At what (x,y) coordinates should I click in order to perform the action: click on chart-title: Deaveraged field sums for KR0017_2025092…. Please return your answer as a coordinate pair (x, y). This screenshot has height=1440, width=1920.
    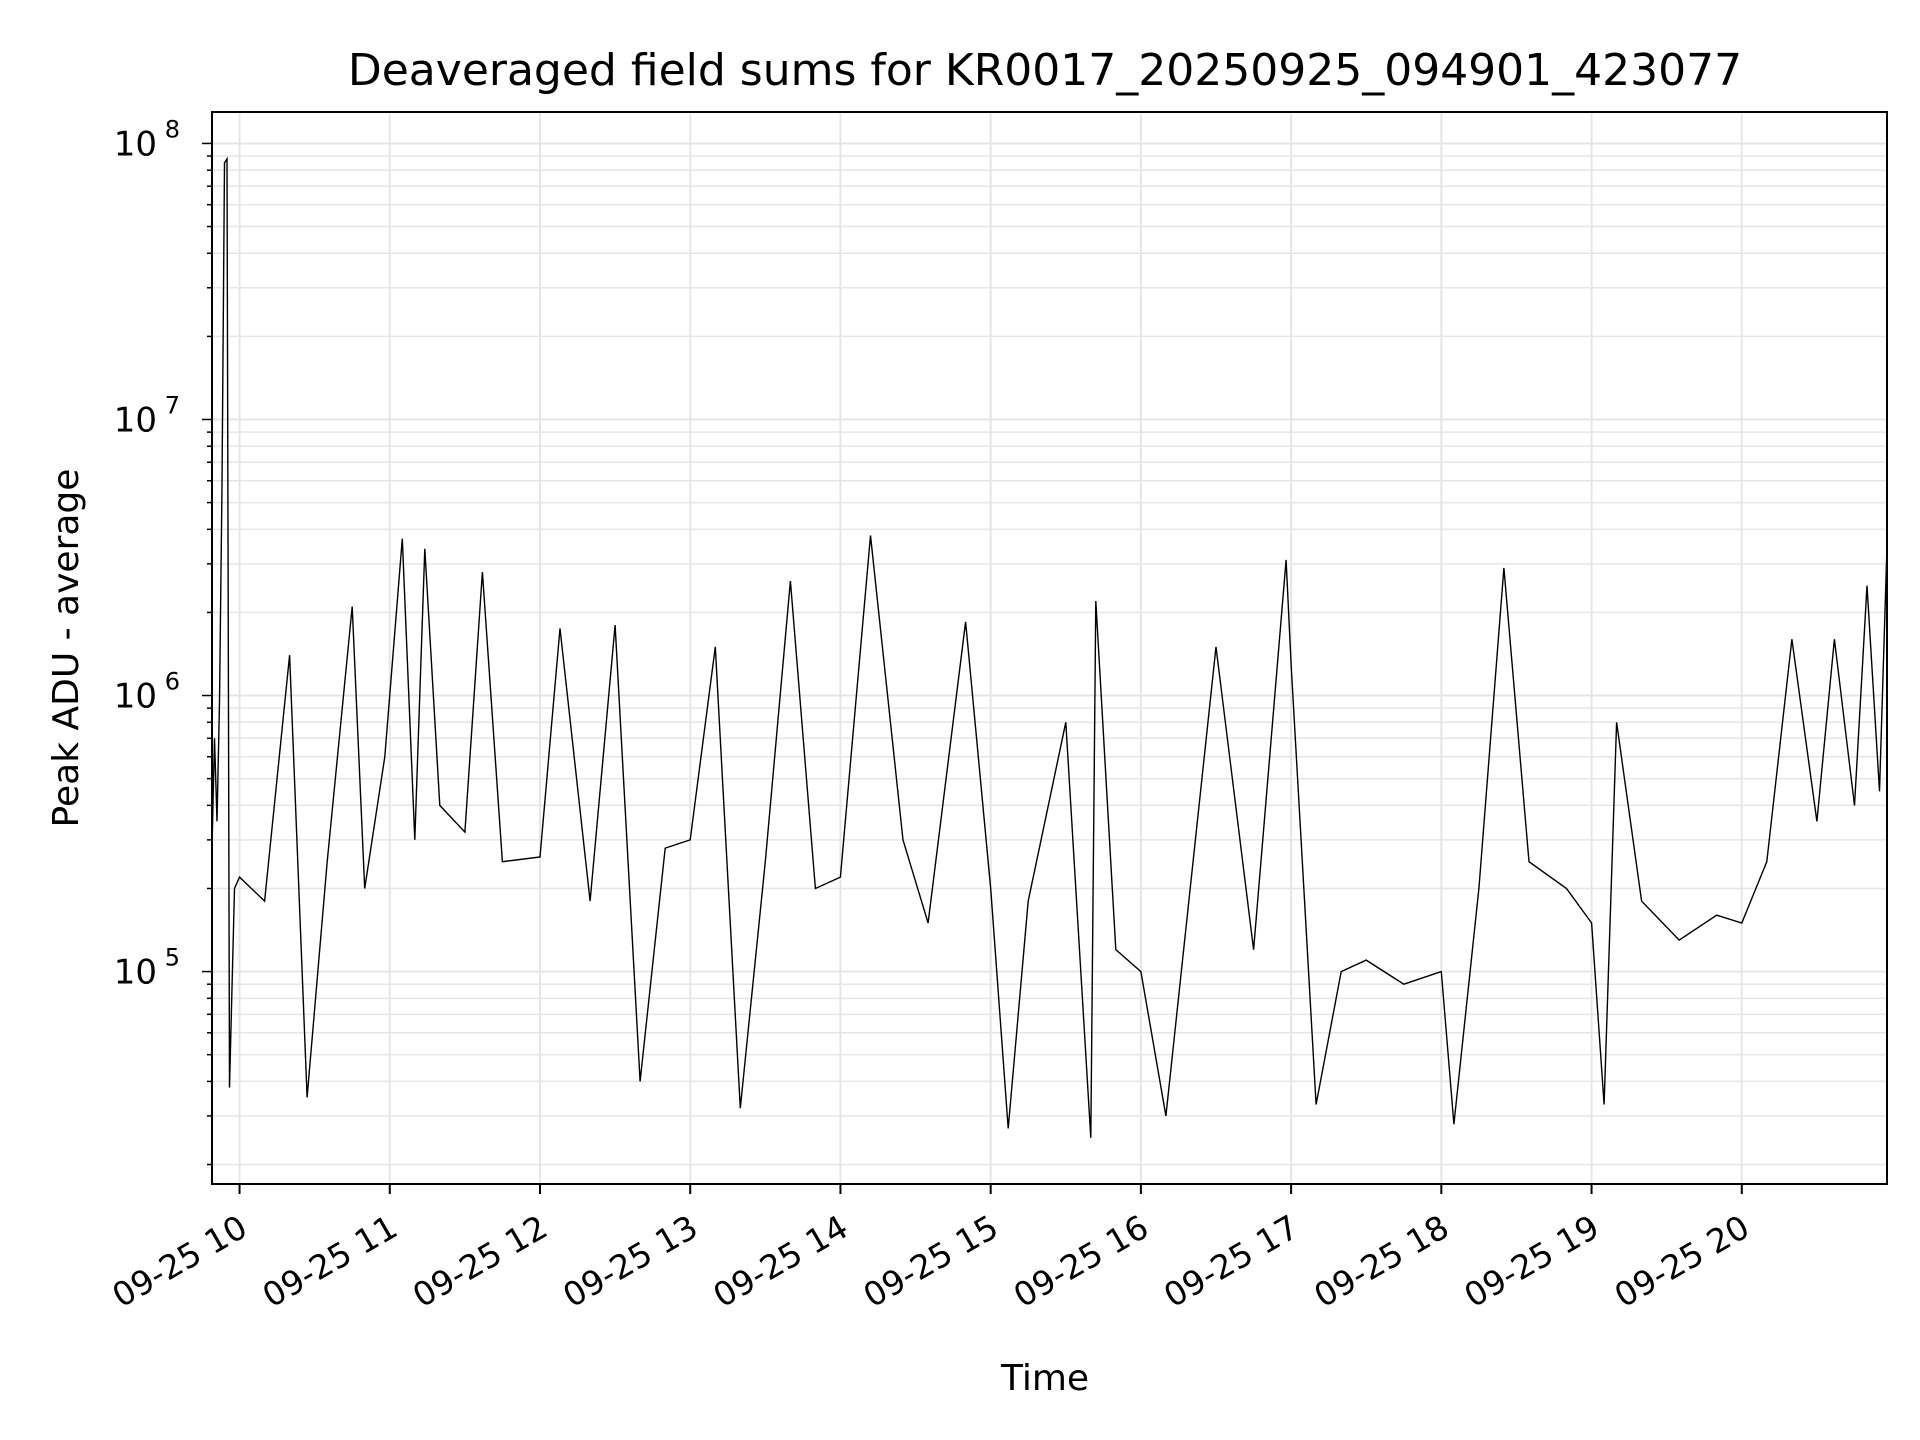
    Looking at the image, I should click on (1045, 70).